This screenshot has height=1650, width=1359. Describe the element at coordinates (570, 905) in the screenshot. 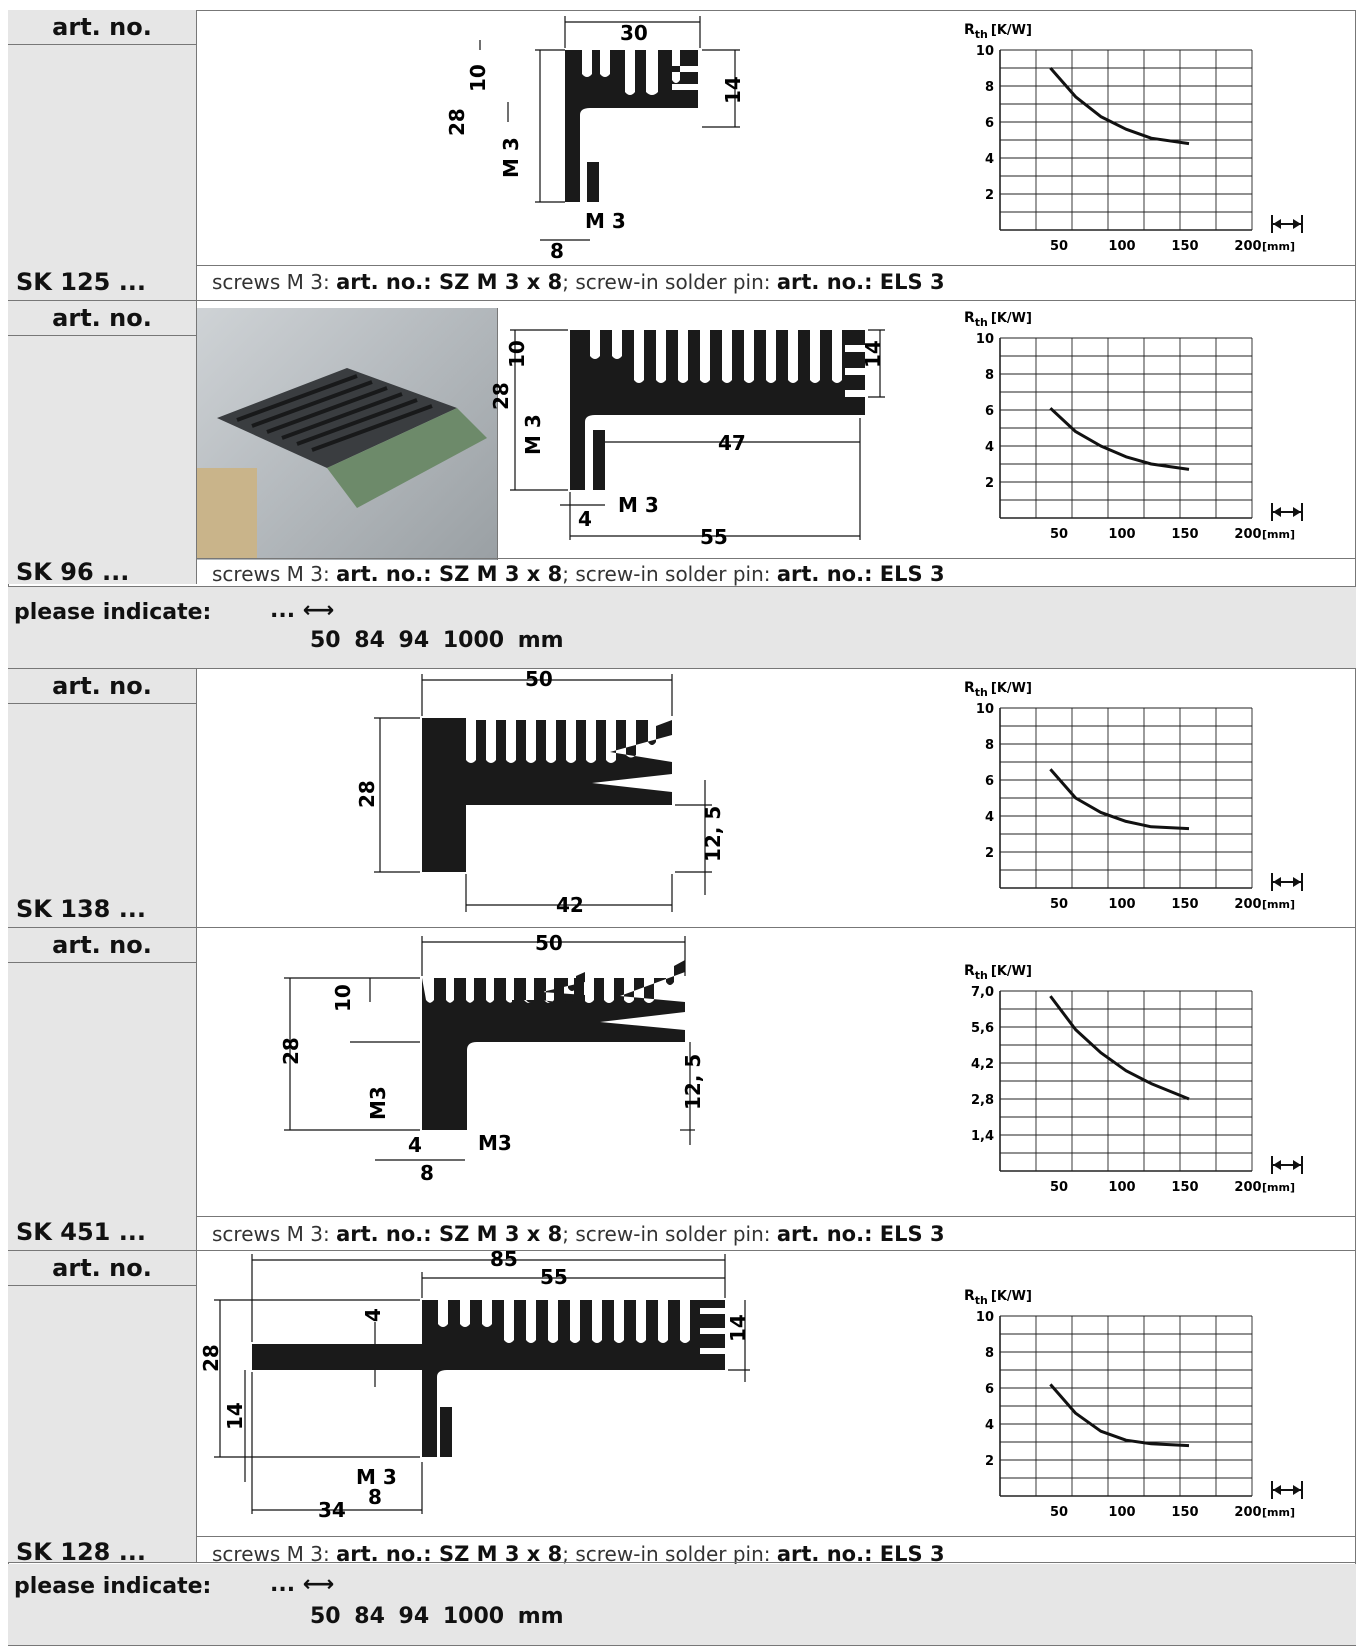

I see `svg-text: 42` at that location.